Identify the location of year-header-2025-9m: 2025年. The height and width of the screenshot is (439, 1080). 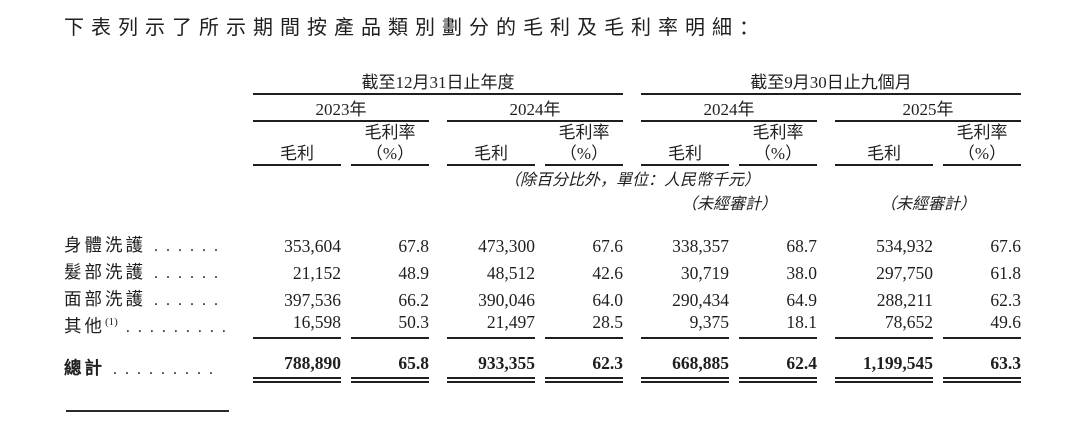
(928, 108).